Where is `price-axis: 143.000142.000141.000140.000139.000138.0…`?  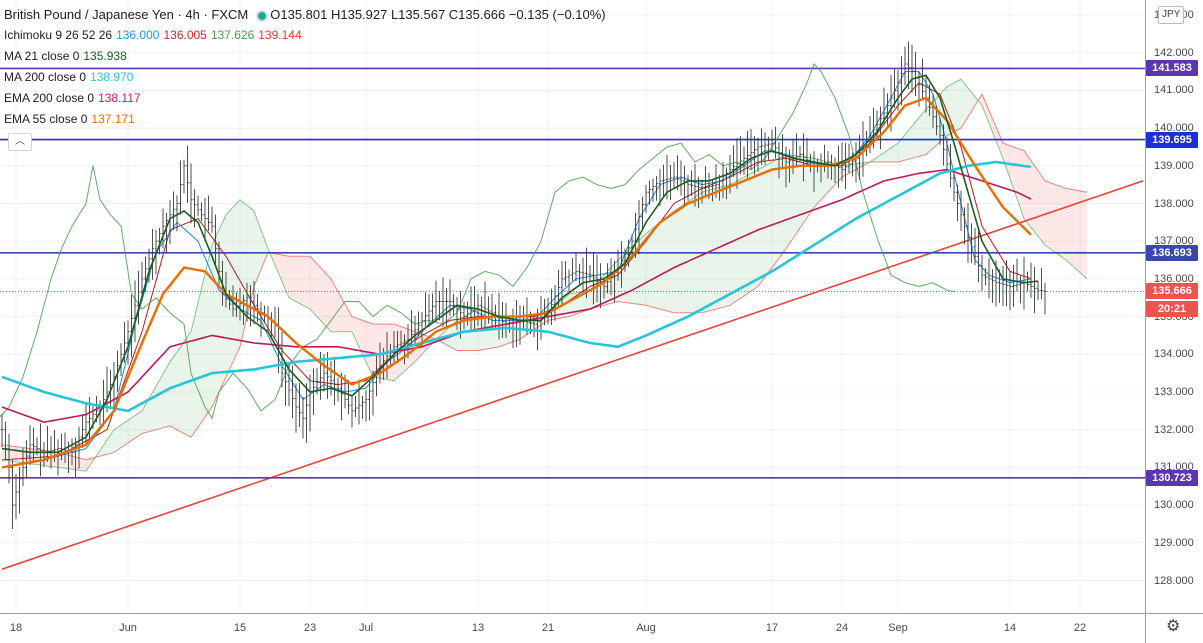 price-axis: 143.000142.000141.000140.000139.000138.0… is located at coordinates (1174, 306).